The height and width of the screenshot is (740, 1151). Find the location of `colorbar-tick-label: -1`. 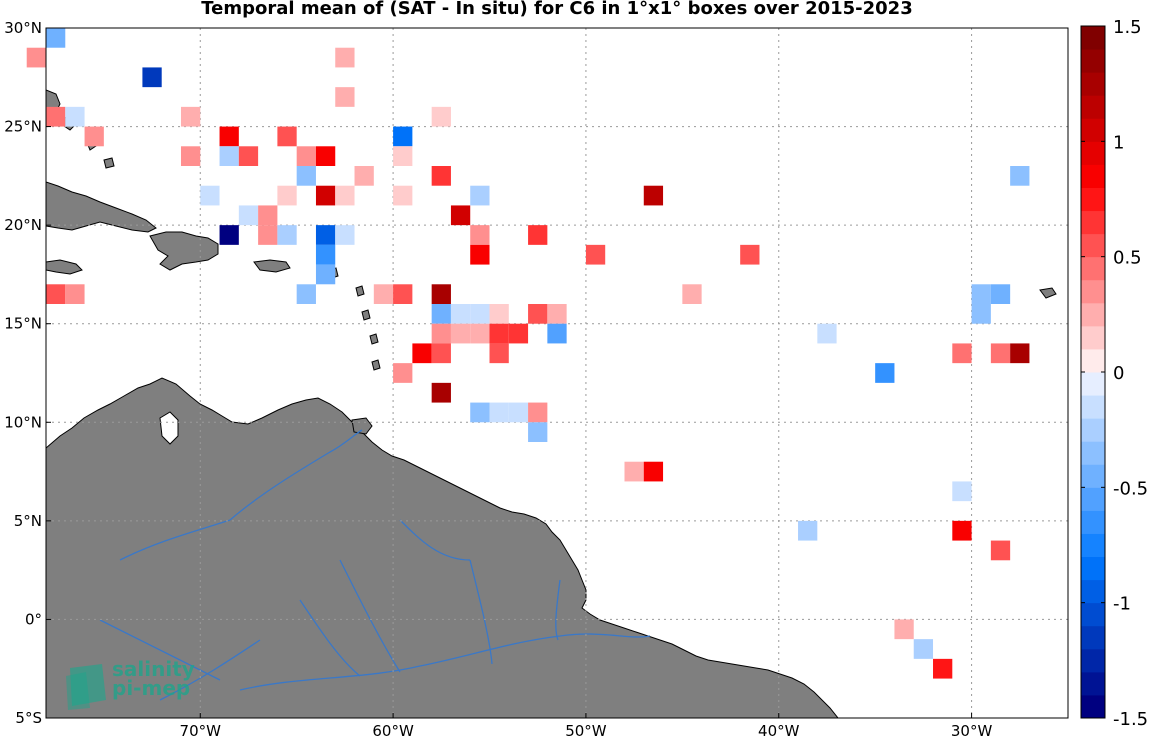

colorbar-tick-label: -1 is located at coordinates (1122, 604).